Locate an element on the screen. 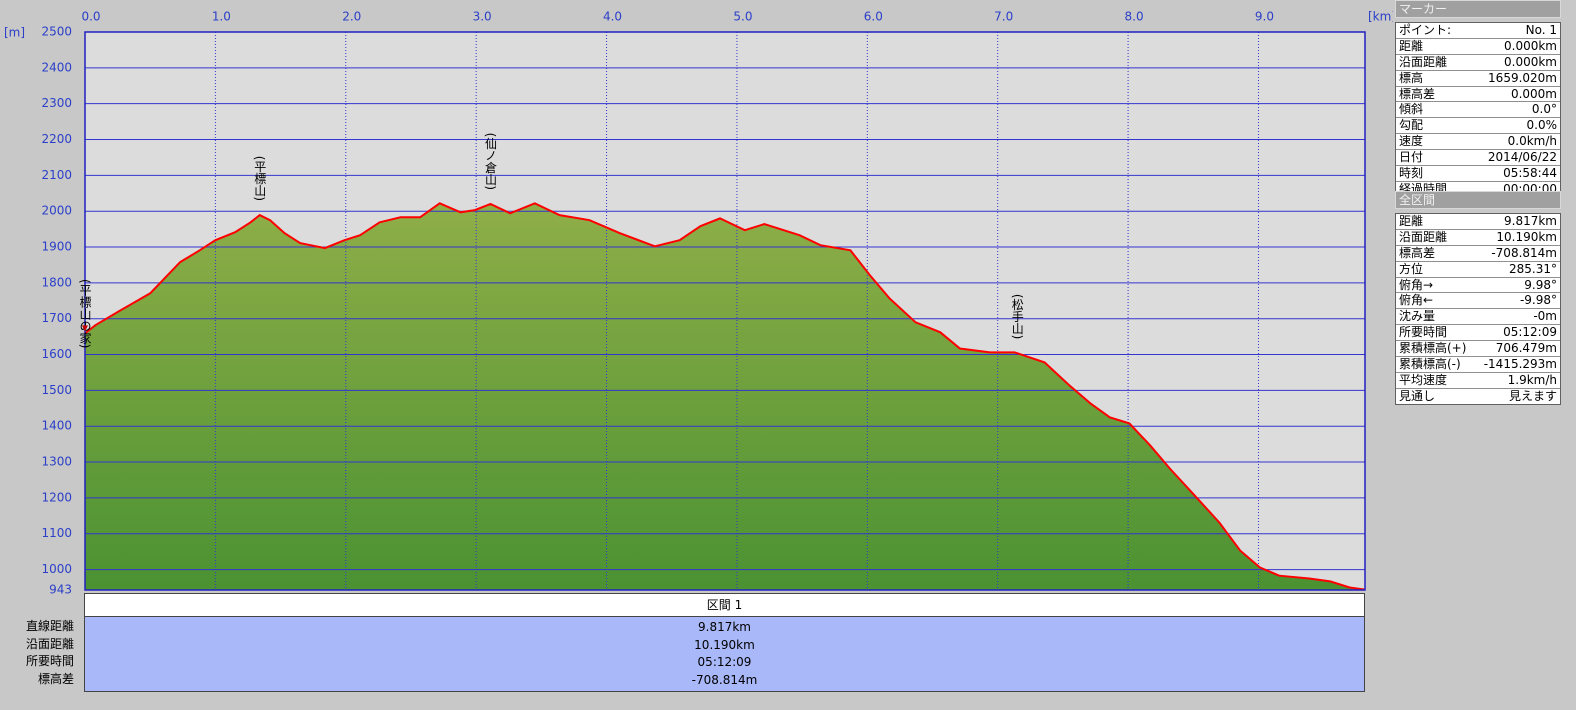 The image size is (1576, 710). x-tick-label: 0.0 is located at coordinates (90, 17).